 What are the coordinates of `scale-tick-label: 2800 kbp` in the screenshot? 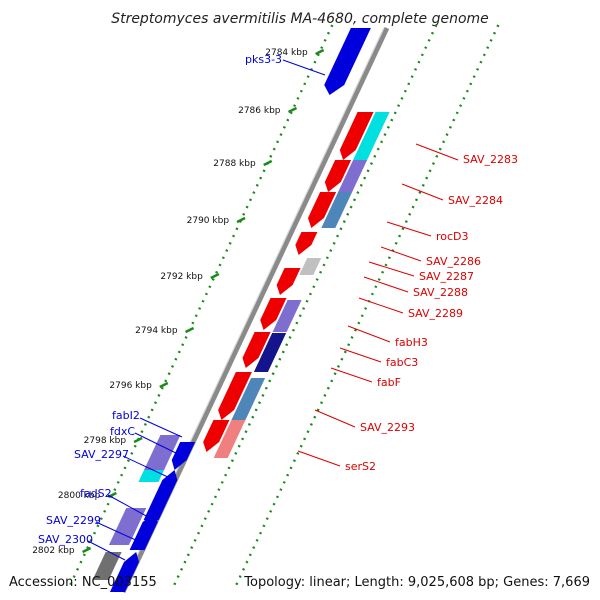 It's located at (79, 496).